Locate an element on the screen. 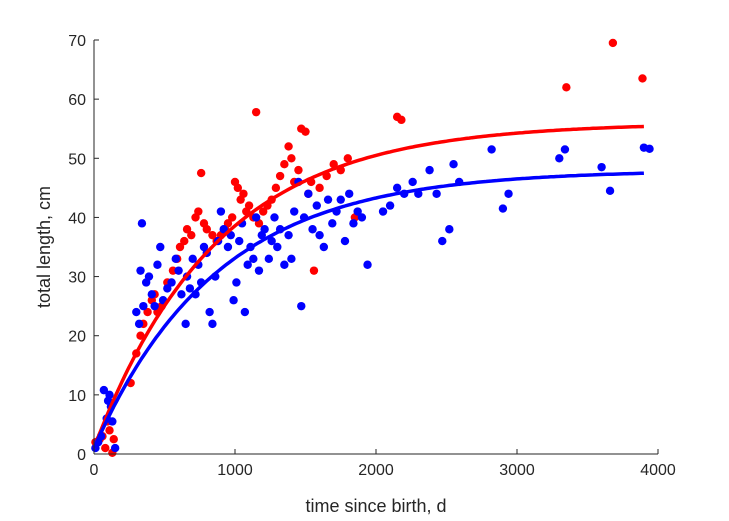 This screenshot has width=729, height=521. x-axis-label: time since birth, d is located at coordinates (375, 506).